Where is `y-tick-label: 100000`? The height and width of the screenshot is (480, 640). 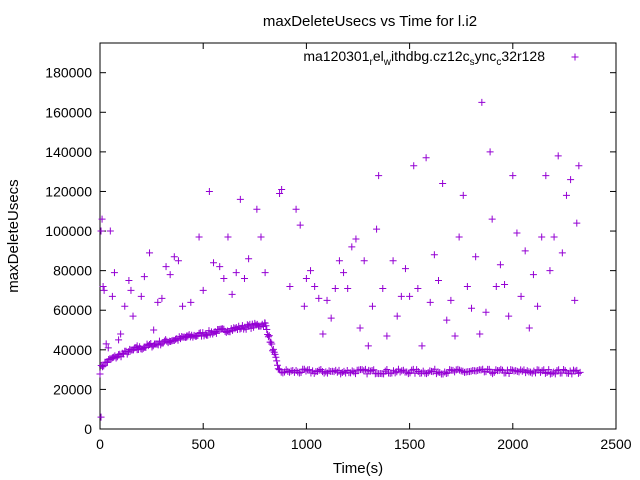 y-tick-label: 100000 is located at coordinates (68, 231).